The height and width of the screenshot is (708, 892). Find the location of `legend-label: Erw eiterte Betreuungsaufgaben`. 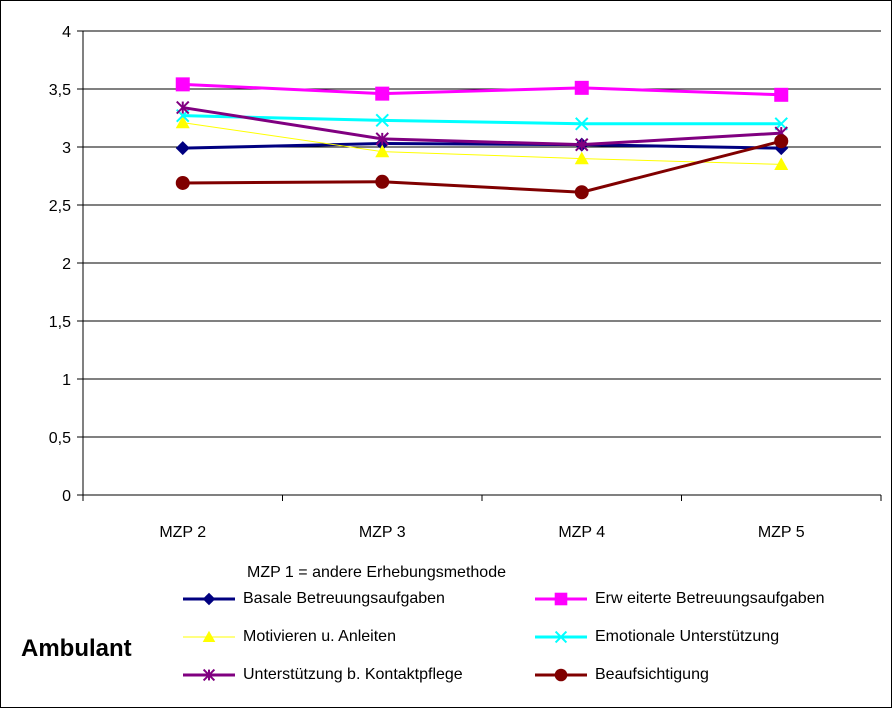

legend-label: Erw eiterte Betreuungsaufgaben is located at coordinates (710, 598).